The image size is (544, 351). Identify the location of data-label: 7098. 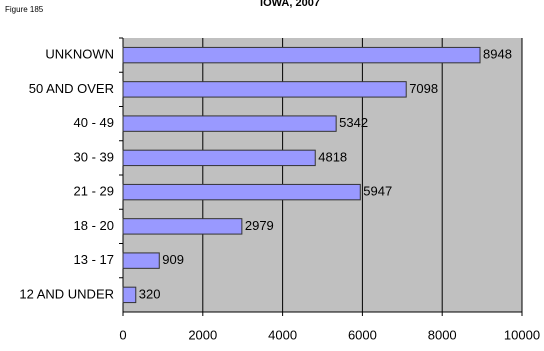
(423, 88).